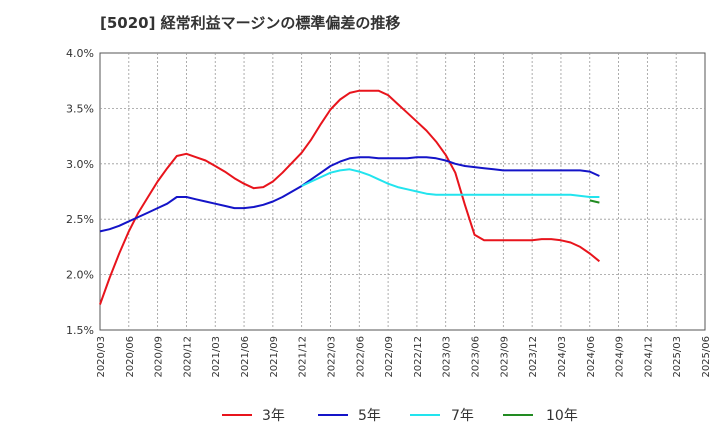 The image size is (720, 440). I want to click on x-tick-label: 2024/03, so click(562, 357).